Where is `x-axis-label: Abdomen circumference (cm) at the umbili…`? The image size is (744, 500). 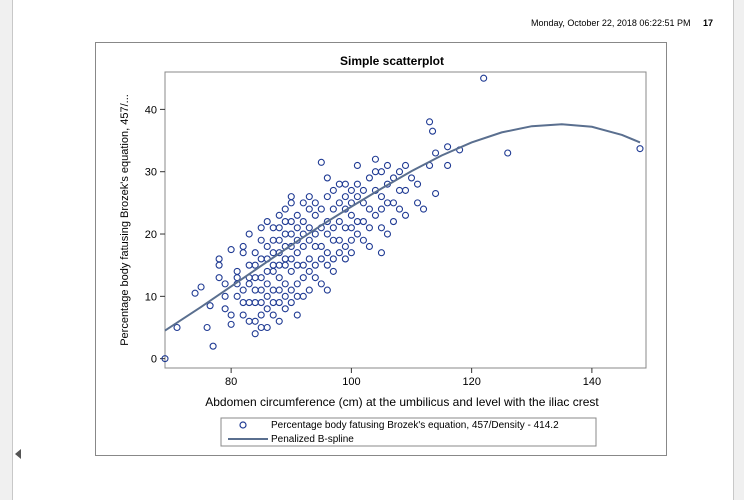 x-axis-label: Abdomen circumference (cm) at the umbili… is located at coordinates (402, 402).